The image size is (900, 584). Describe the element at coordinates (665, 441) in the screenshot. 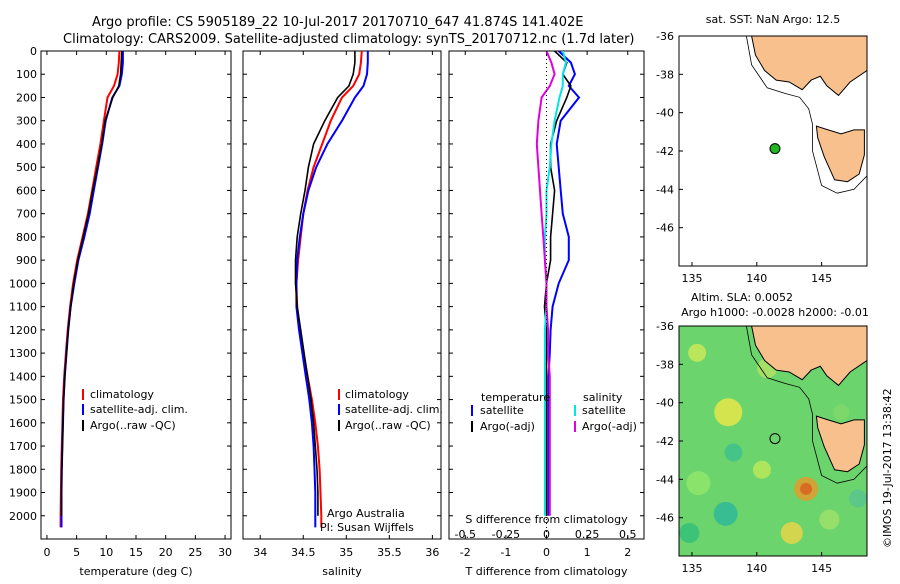

I see `y-tick-label: -42` at that location.